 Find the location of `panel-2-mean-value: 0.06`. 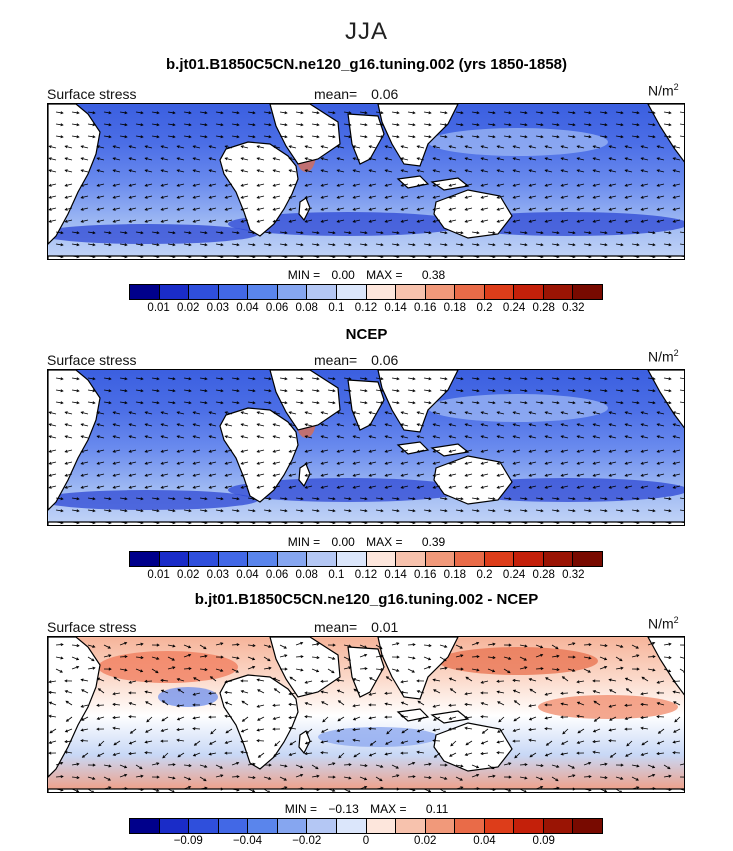

panel-2-mean-value: 0.06 is located at coordinates (385, 360).